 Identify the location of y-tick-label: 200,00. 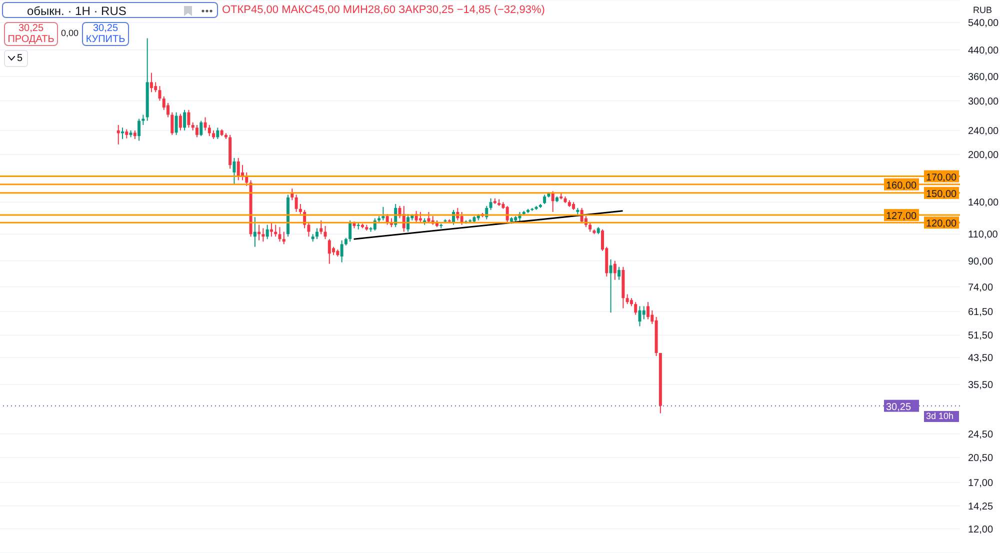
(984, 156).